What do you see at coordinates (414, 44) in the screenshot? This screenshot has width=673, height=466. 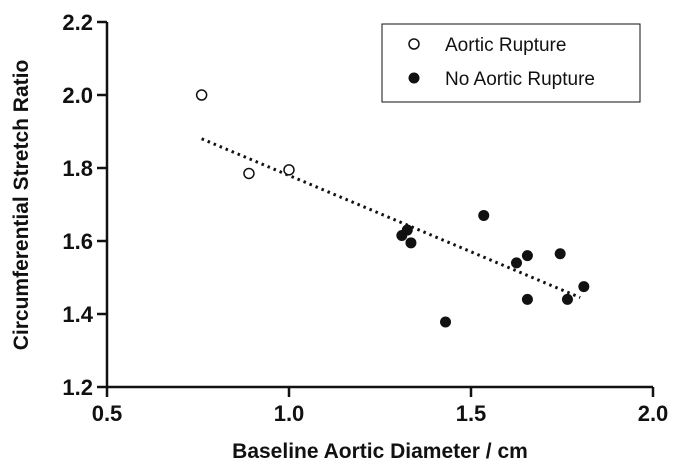 I see `legend-marker-aortic-rupture` at bounding box center [414, 44].